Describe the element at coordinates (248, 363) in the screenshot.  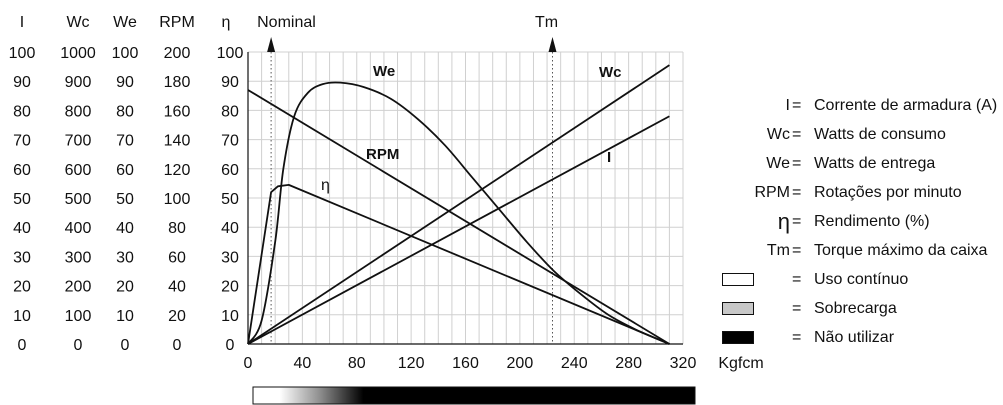
I see `x-tick-label: 0` at that location.